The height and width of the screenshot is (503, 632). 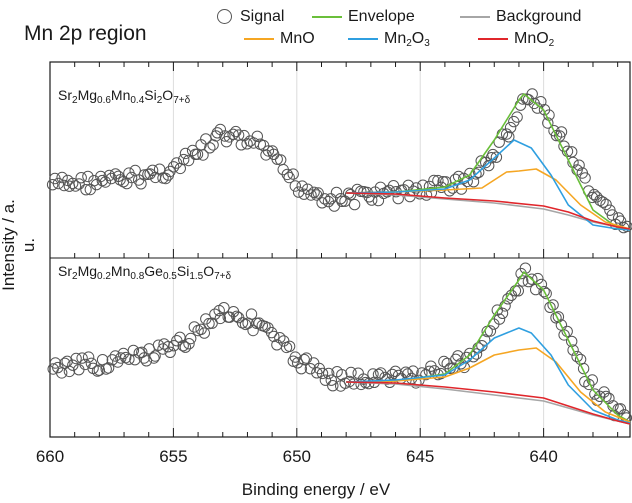 I want to click on panel-label-top: Sr2Mg0.6Mn0.4Si2O7+δ, so click(x=124, y=96).